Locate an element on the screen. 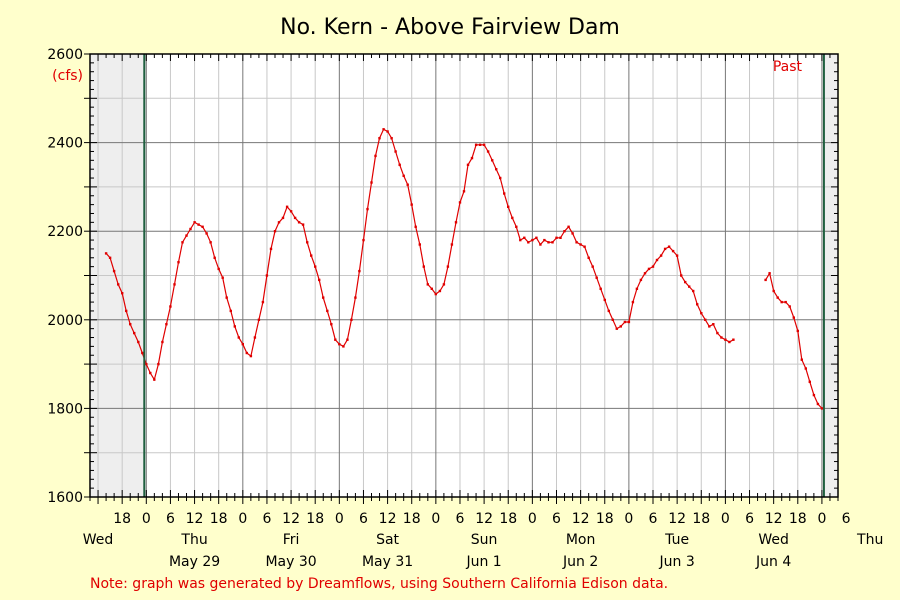 The height and width of the screenshot is (600, 900). date-label: Jun 2 is located at coordinates (580, 562).